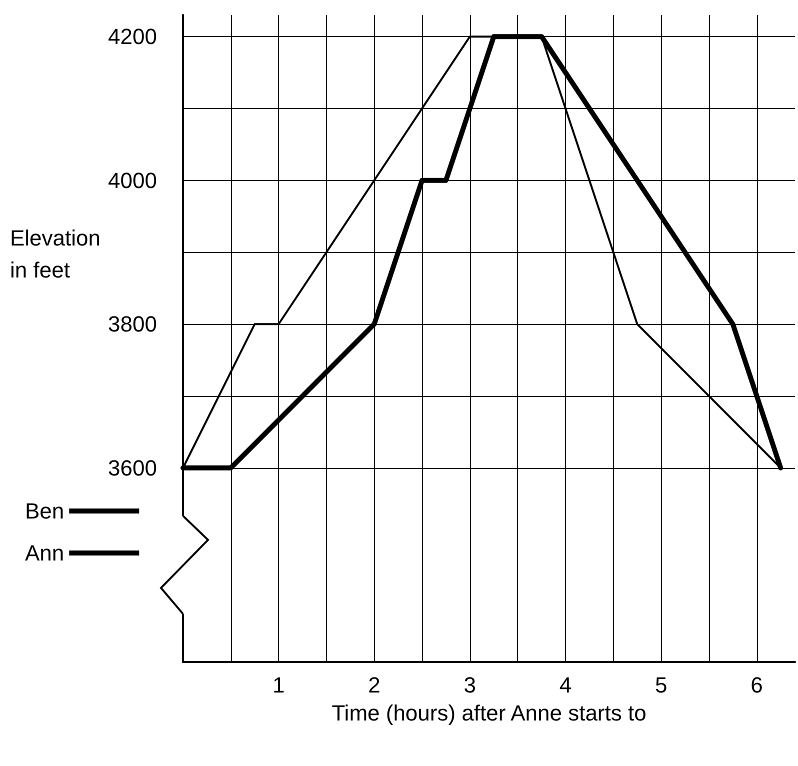  What do you see at coordinates (489, 713) in the screenshot?
I see `x-axis-title: Time (hours) after Anne starts to` at bounding box center [489, 713].